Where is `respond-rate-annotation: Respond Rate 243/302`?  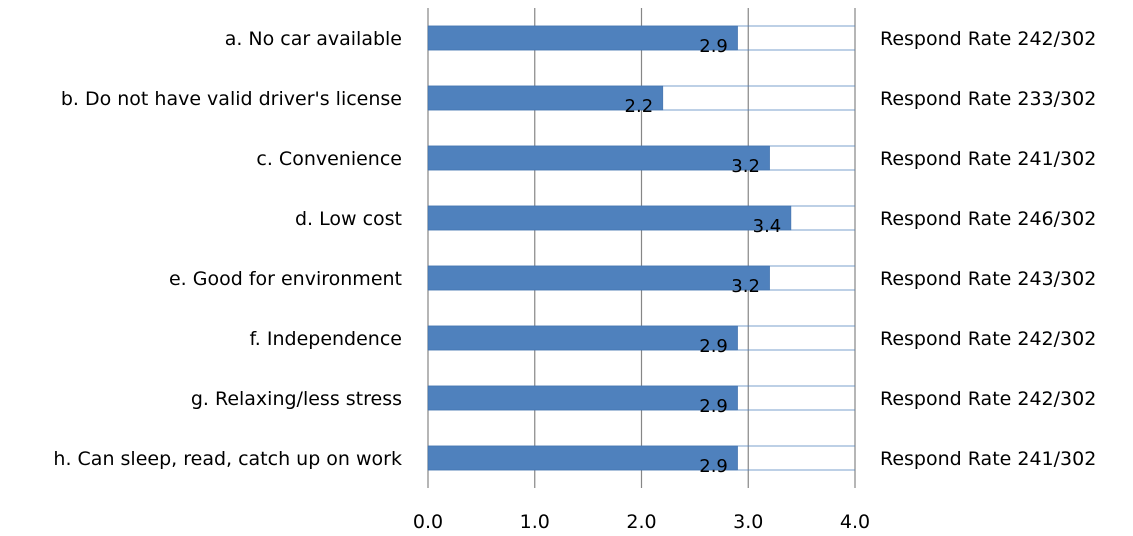
respond-rate-annotation: Respond Rate 243/302 is located at coordinates (988, 279).